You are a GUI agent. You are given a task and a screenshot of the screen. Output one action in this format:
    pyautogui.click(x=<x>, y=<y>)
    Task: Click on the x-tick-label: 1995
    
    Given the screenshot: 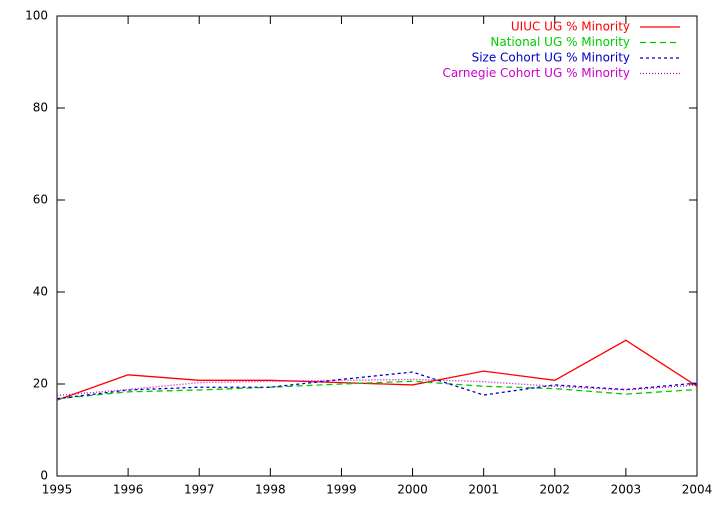 What is the action you would take?
    pyautogui.click(x=57, y=490)
    